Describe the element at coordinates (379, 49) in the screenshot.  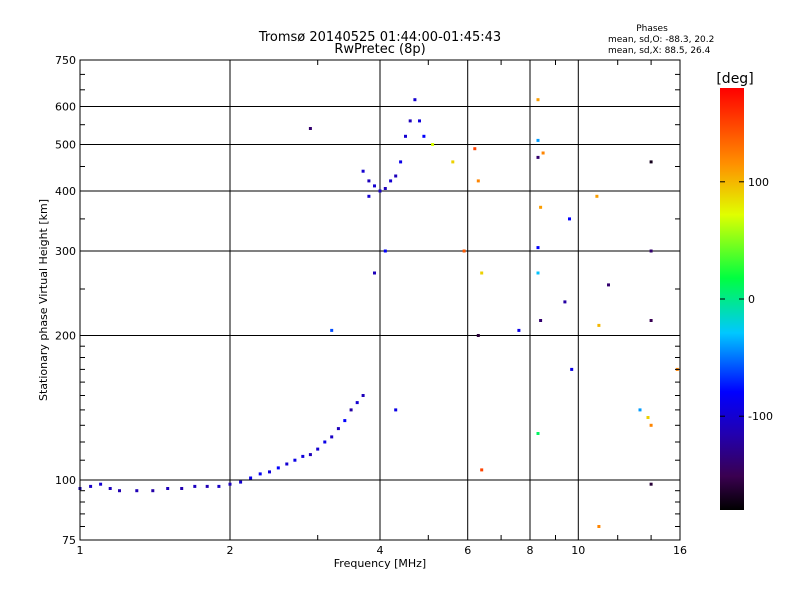
I see `chart-subtitle: RwPretec (8p)` at that location.